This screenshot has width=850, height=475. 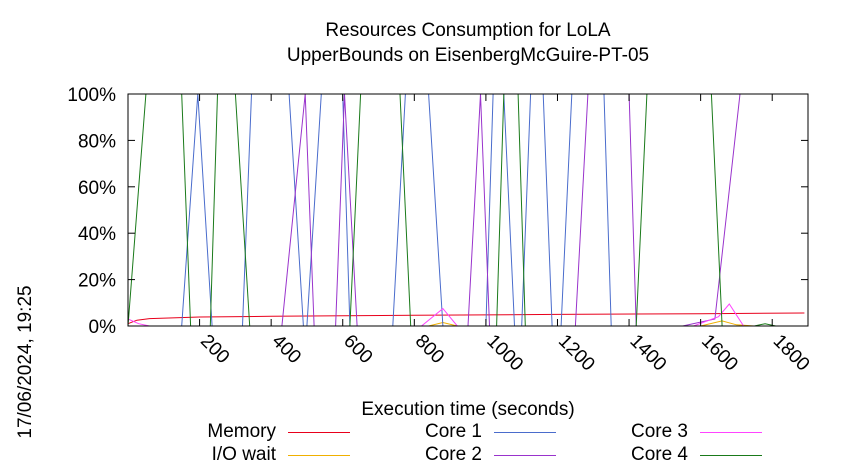 What do you see at coordinates (576, 353) in the screenshot?
I see `x-tick-label: 1200` at bounding box center [576, 353].